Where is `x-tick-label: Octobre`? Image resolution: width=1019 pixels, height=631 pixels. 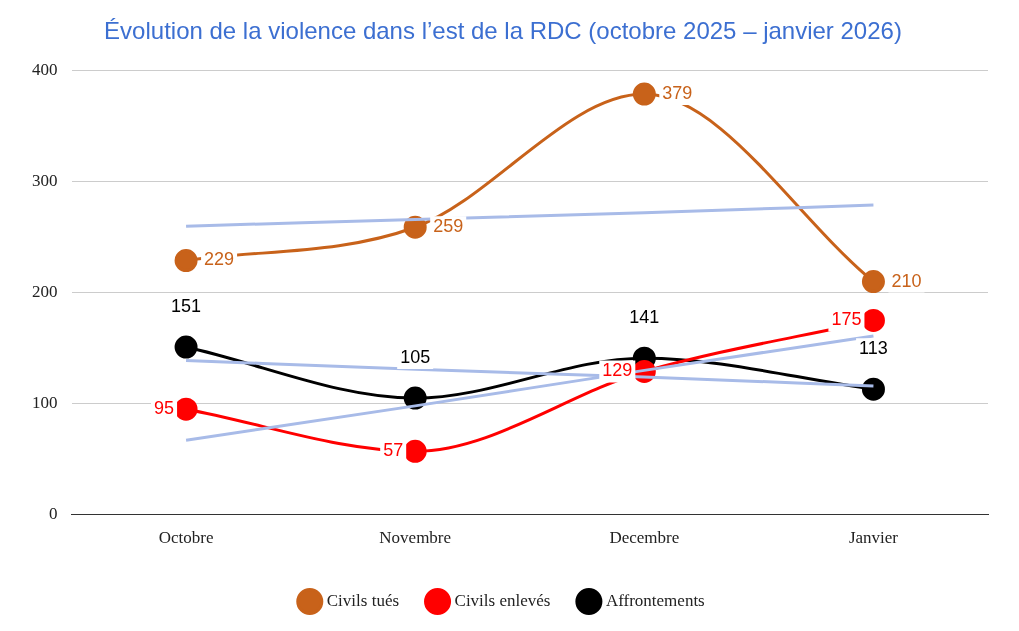 x-tick-label: Octobre is located at coordinates (186, 538).